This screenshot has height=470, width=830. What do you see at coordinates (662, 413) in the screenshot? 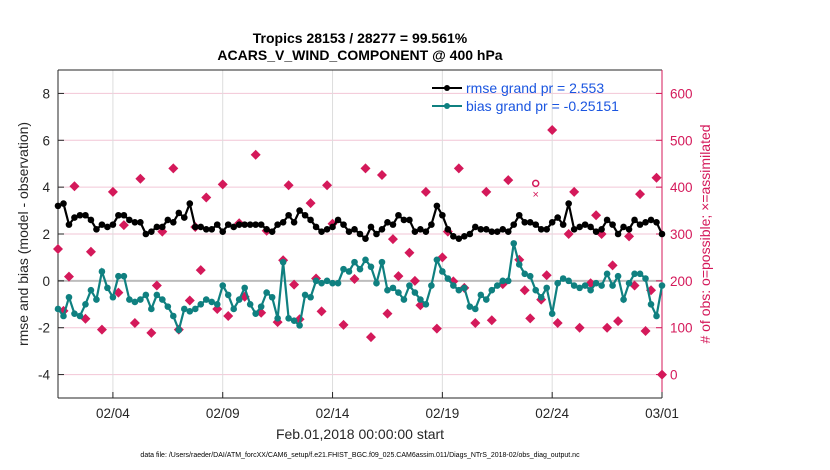
I see `x-tick-label: 03/01` at bounding box center [662, 413].